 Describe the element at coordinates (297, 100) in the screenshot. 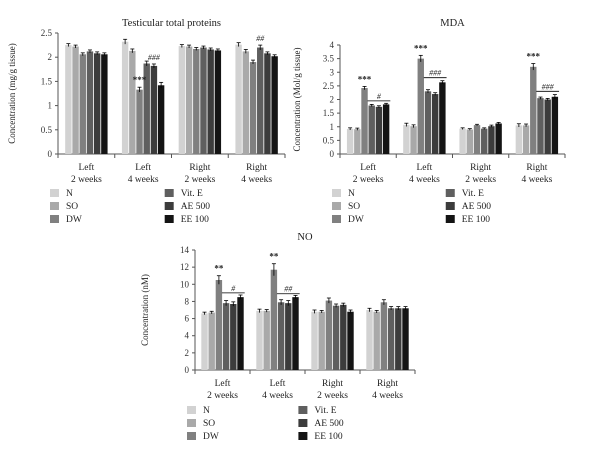

I see `y-axis-label: Concentration (Mol/g tissue)` at that location.